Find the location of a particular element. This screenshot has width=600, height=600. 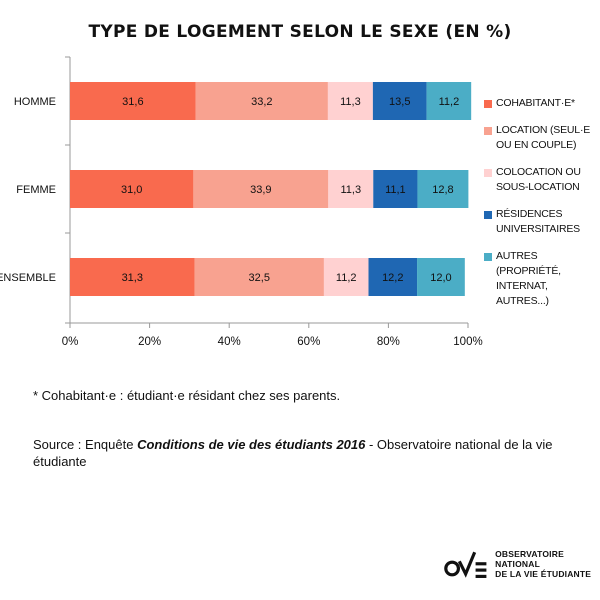

data-label: 31,3 is located at coordinates (132, 278).